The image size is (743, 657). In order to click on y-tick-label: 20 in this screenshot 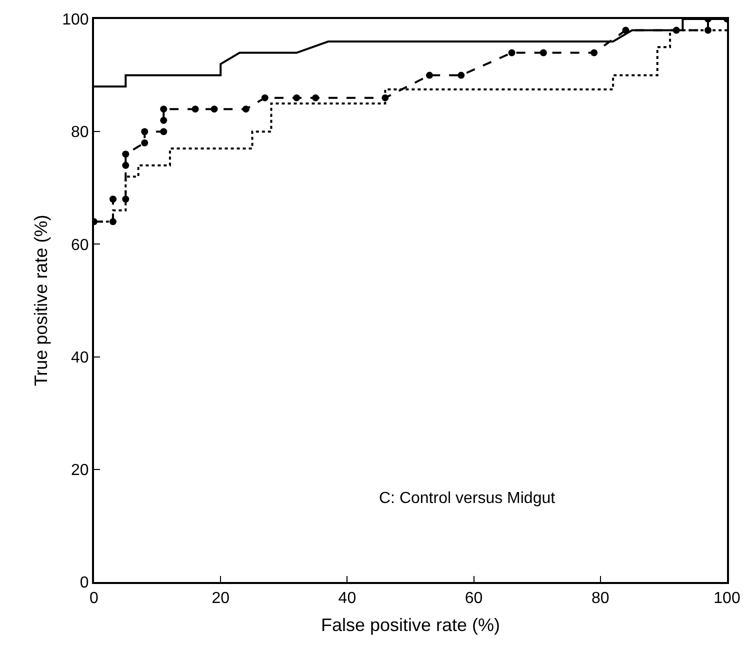, I will do `click(80, 470)`.